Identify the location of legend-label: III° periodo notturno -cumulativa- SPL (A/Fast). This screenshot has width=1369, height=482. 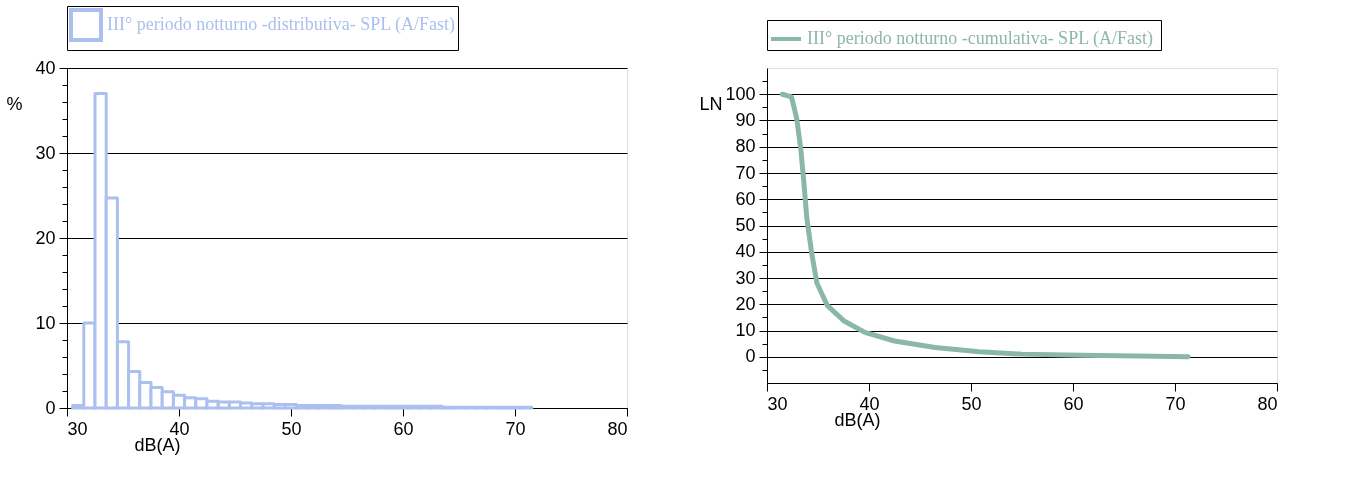
(980, 38).